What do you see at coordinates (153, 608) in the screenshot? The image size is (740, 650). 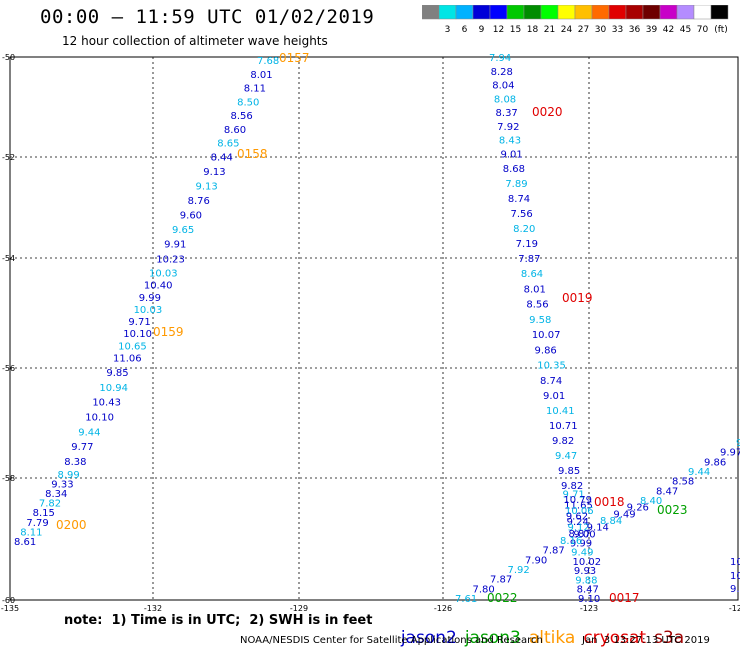 I see `lon-label: -132` at bounding box center [153, 608].